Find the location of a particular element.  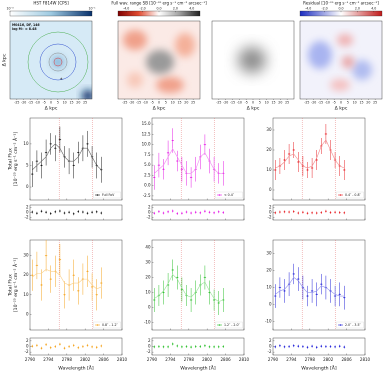

colorbar-tick-label: 2.0 is located at coordinates (357, 9).